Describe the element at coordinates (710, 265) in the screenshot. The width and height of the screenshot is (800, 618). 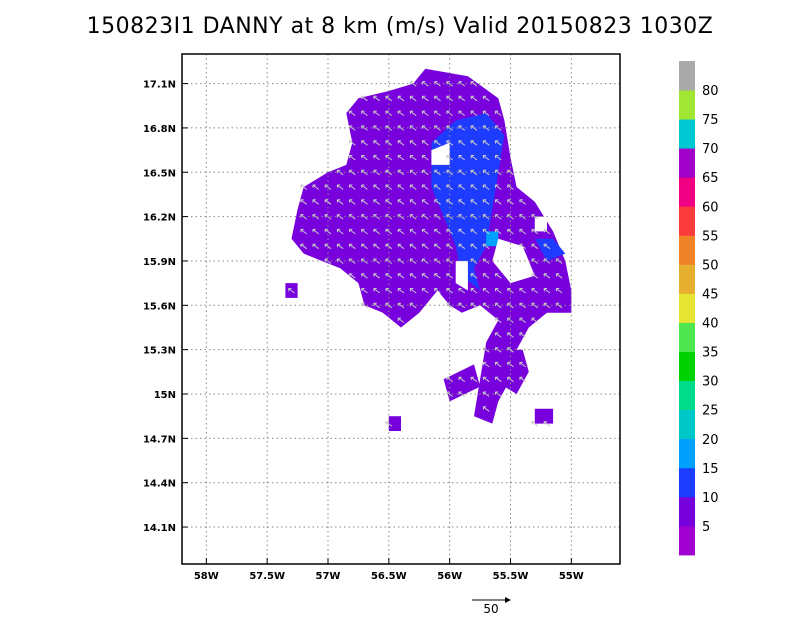
I see `colorbar-label-9: 50` at that location.